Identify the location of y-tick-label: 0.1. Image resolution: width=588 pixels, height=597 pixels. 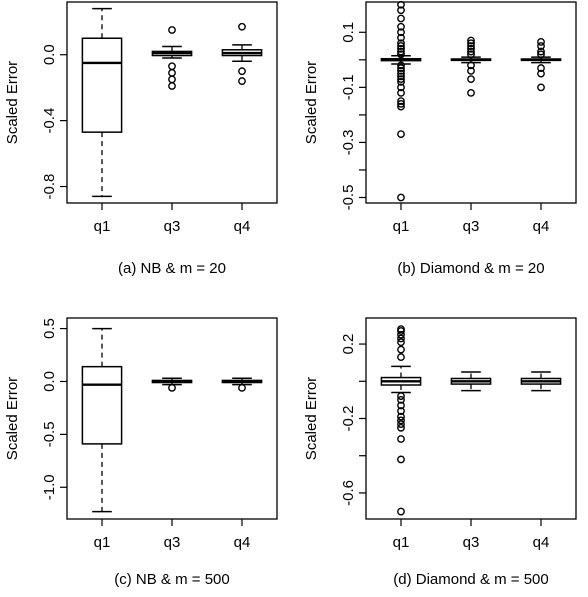
(348, 32).